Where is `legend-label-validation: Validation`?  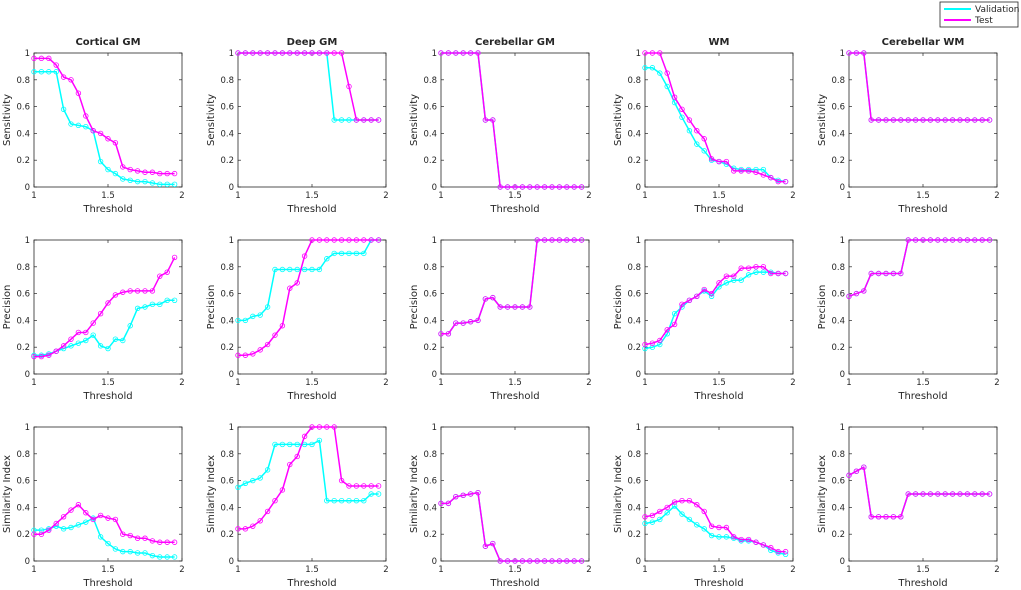
legend-label-validation: Validation is located at coordinates (997, 10).